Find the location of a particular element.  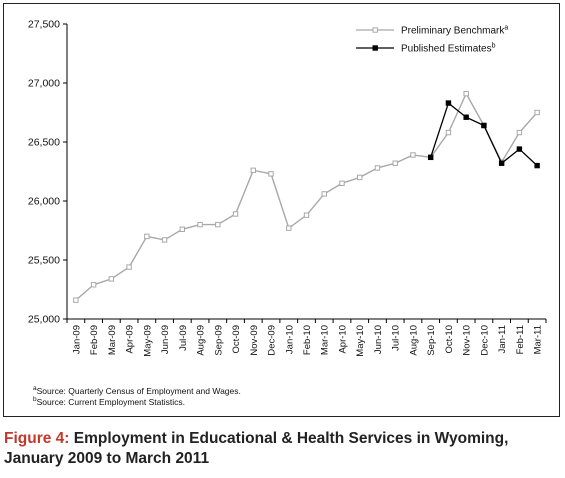

x-tick-label: Apr-10 is located at coordinates (342, 339).